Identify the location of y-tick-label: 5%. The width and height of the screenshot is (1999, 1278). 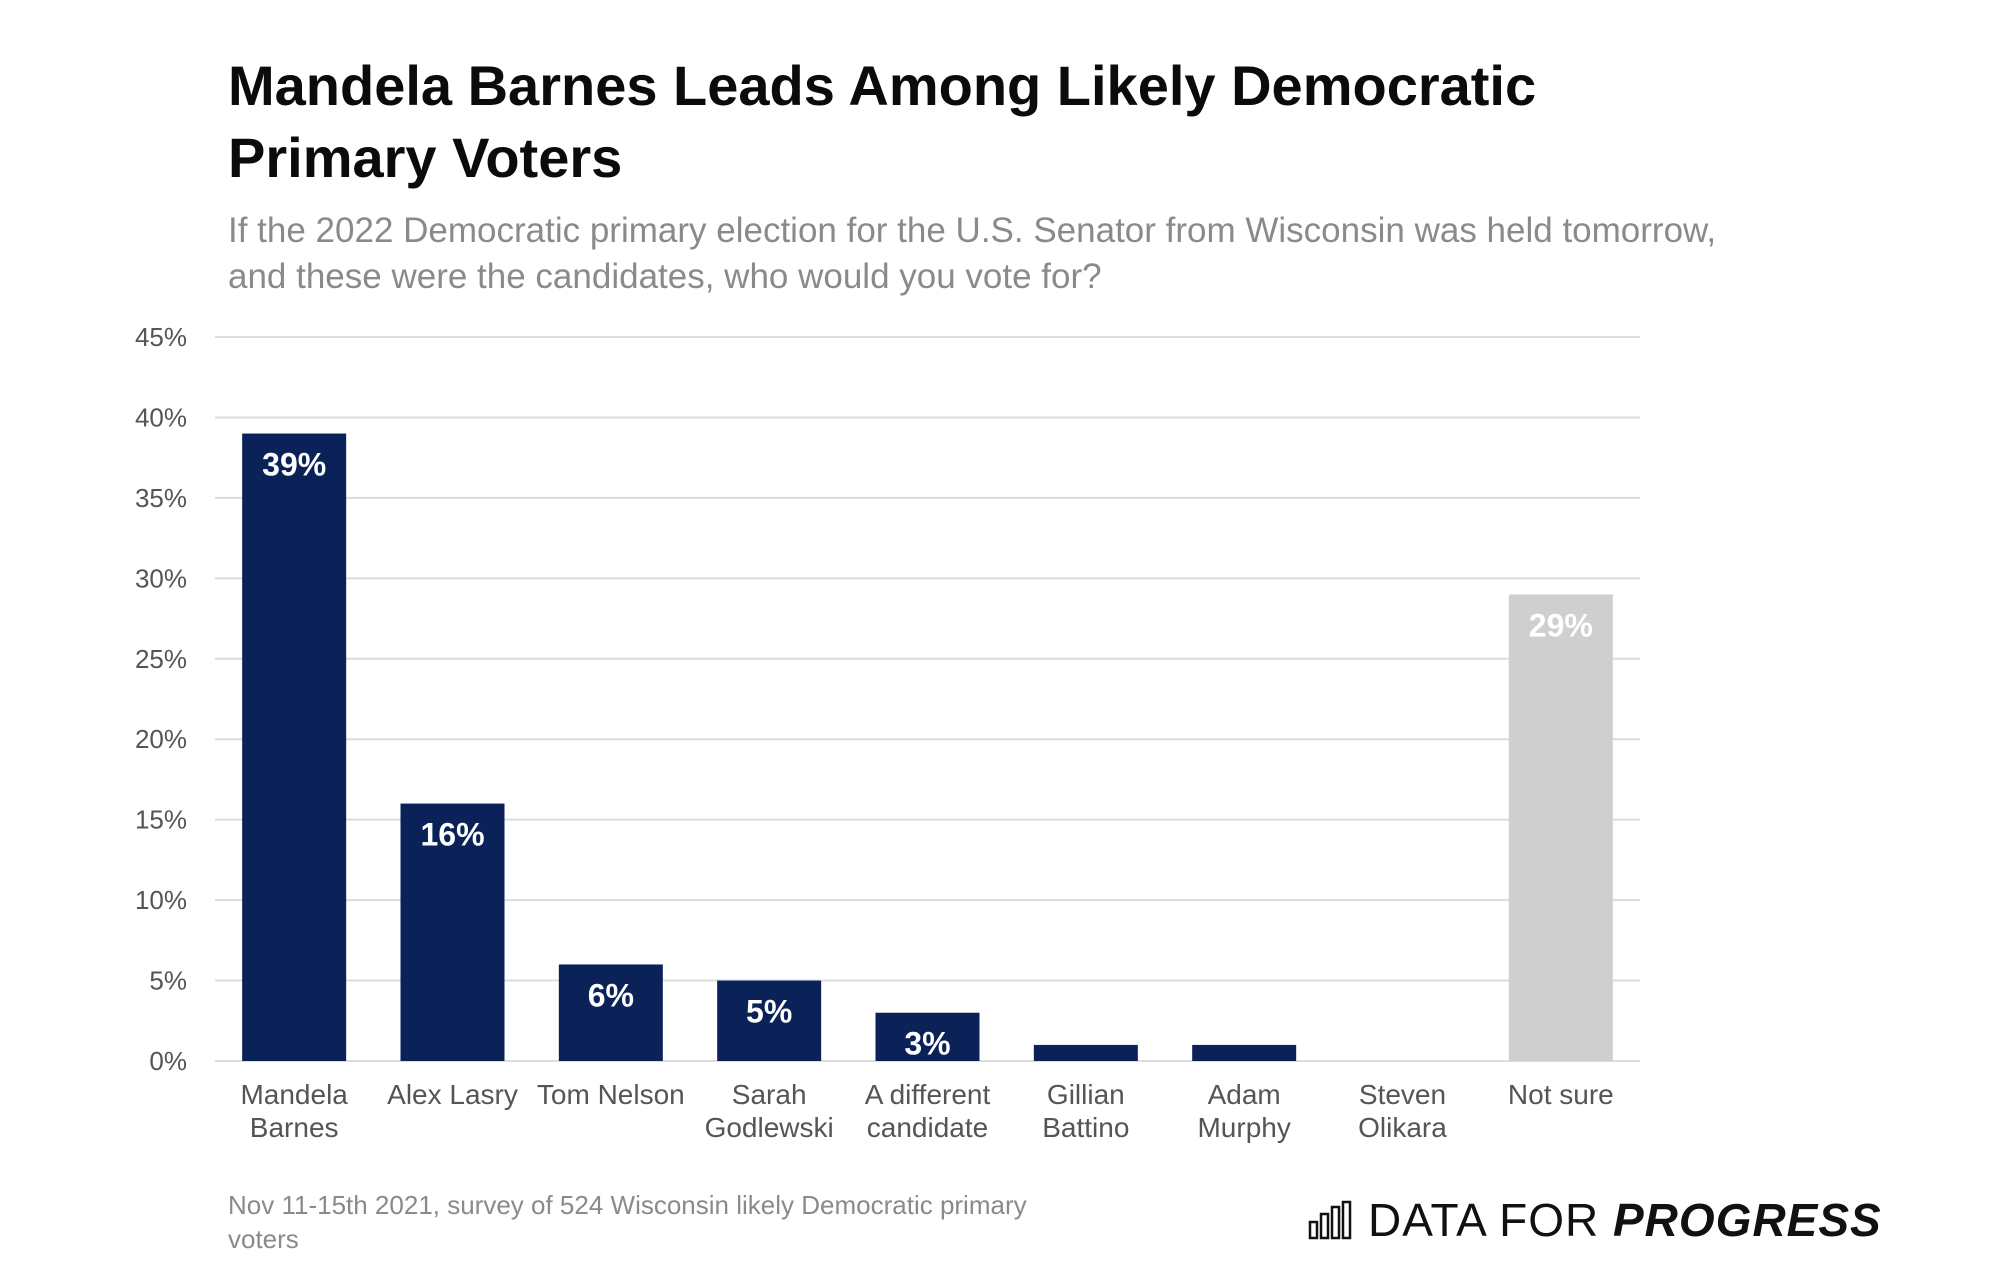
(168, 981).